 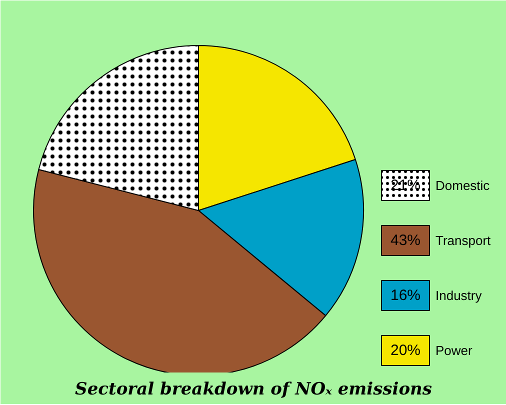 I want to click on data-label: 20%, so click(x=405, y=350).